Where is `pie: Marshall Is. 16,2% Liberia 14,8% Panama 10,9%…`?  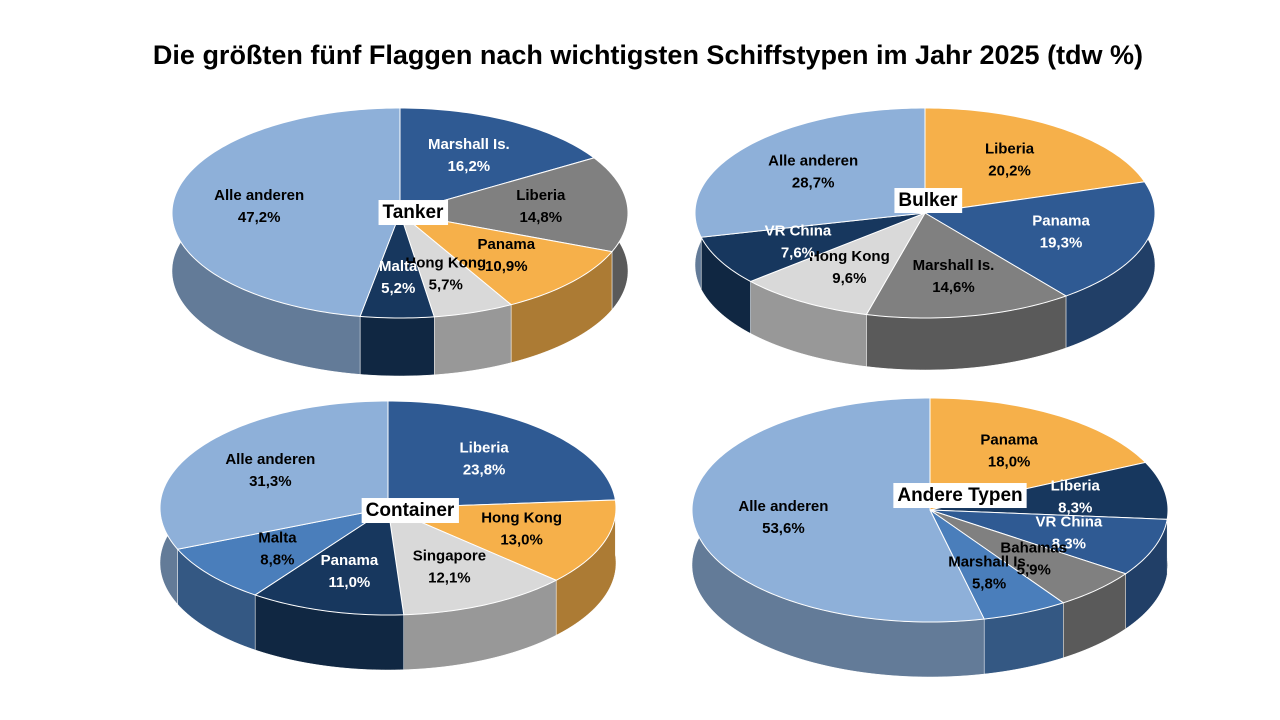 pie: Marshall Is. 16,2% Liberia 14,8% Panama 10,9%… is located at coordinates (400, 242).